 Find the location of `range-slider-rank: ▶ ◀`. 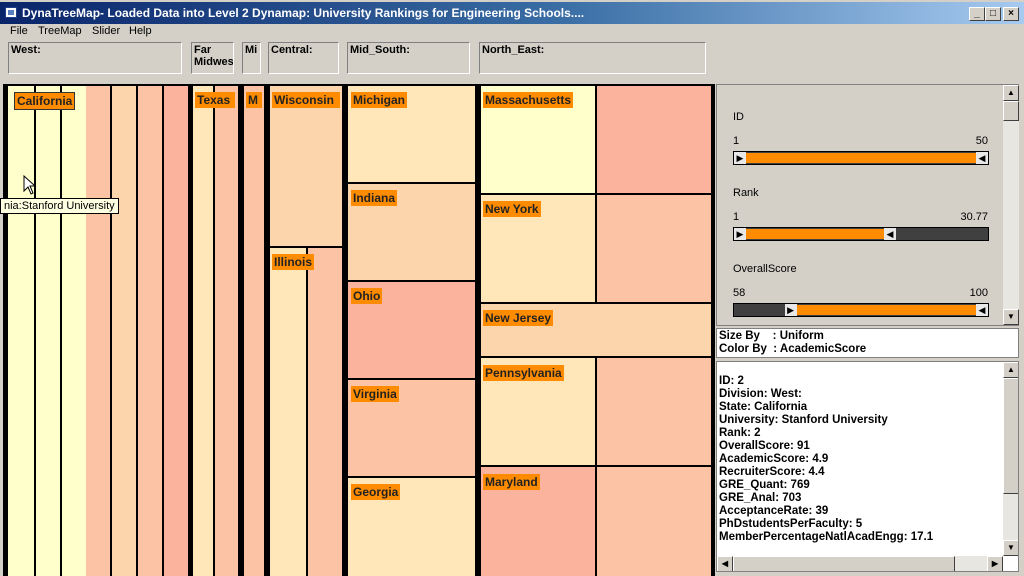

range-slider-rank: ▶ ◀ is located at coordinates (861, 234).